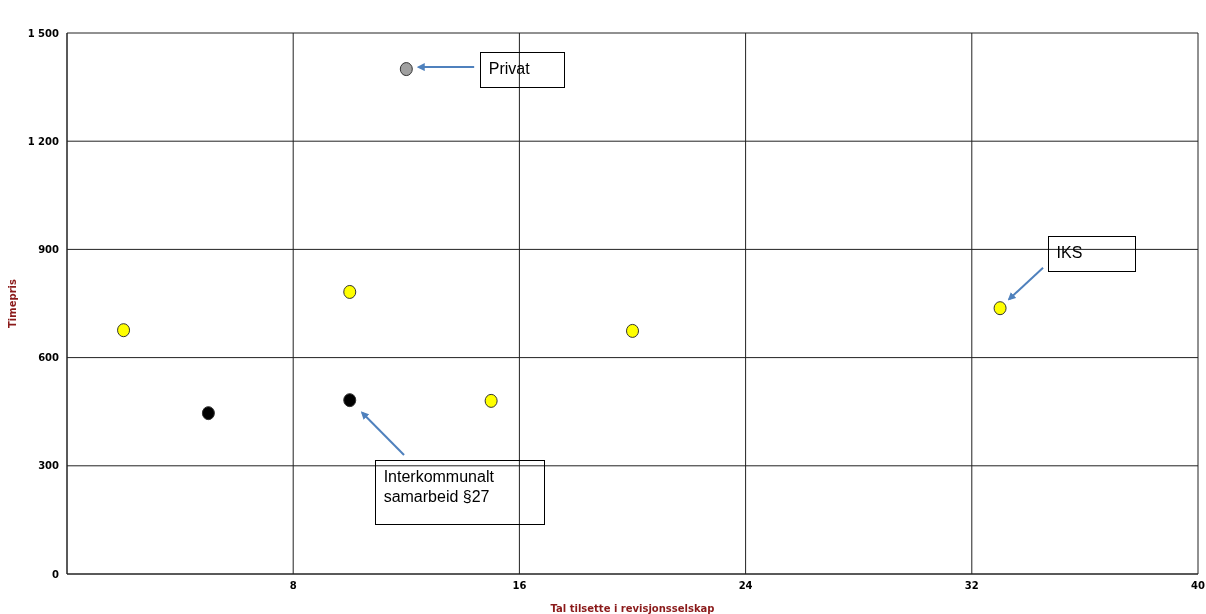 Image resolution: width=1206 pixels, height=614 pixels. I want to click on y-tick-label: 600, so click(49, 358).